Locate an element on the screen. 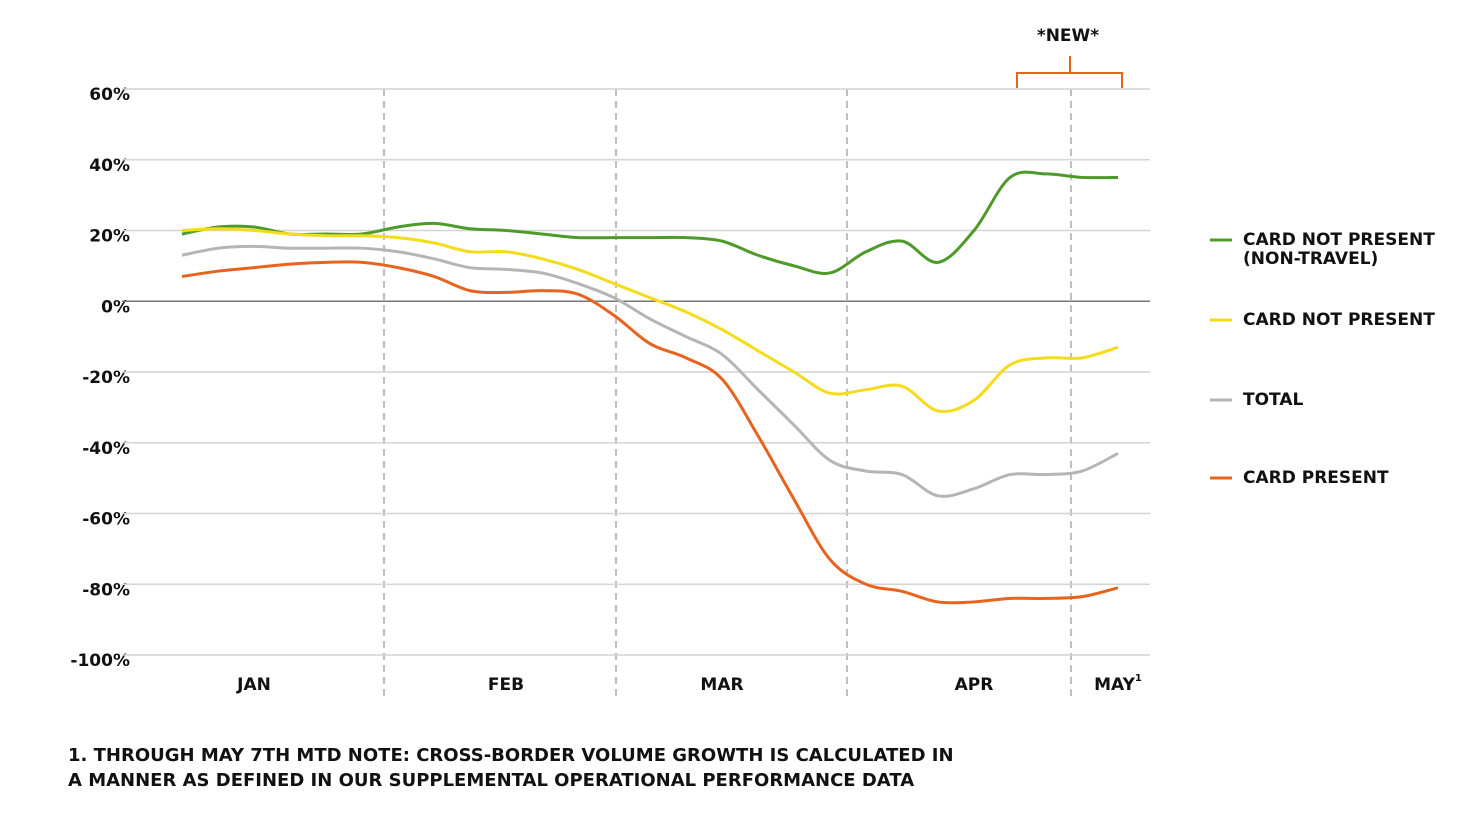 This screenshot has width=1482, height=816. legend-line: CARD NOT PRESENT is located at coordinates (1339, 240).